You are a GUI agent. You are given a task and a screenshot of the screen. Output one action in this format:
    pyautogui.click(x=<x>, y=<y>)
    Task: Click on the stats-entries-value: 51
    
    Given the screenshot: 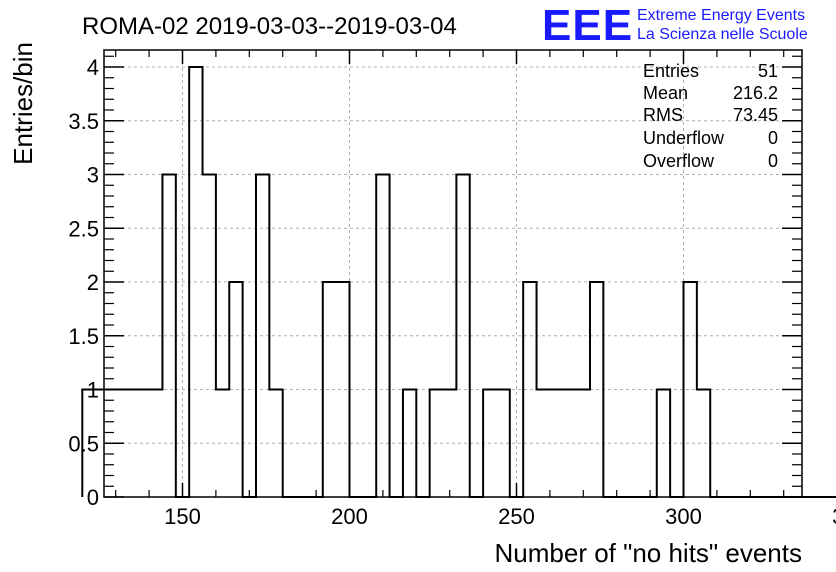 What is the action you would take?
    pyautogui.click(x=768, y=71)
    